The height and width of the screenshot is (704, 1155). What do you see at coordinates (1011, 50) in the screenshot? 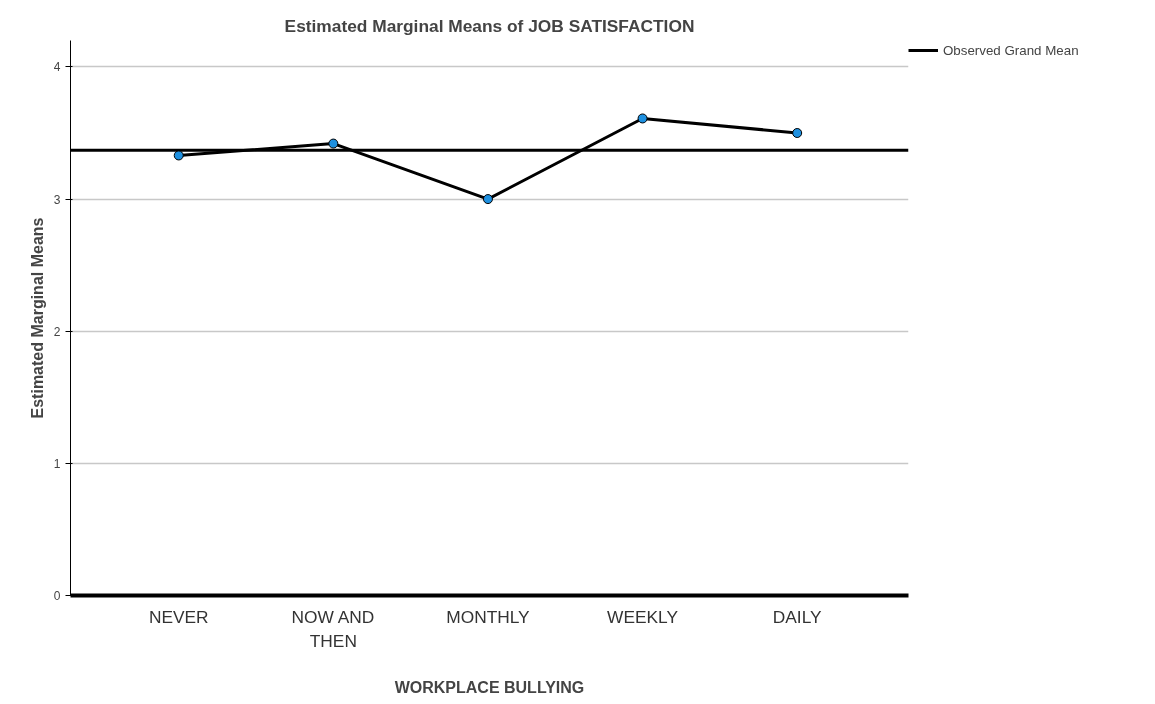
I see `legend-label: Observed Grand Mean` at bounding box center [1011, 50].